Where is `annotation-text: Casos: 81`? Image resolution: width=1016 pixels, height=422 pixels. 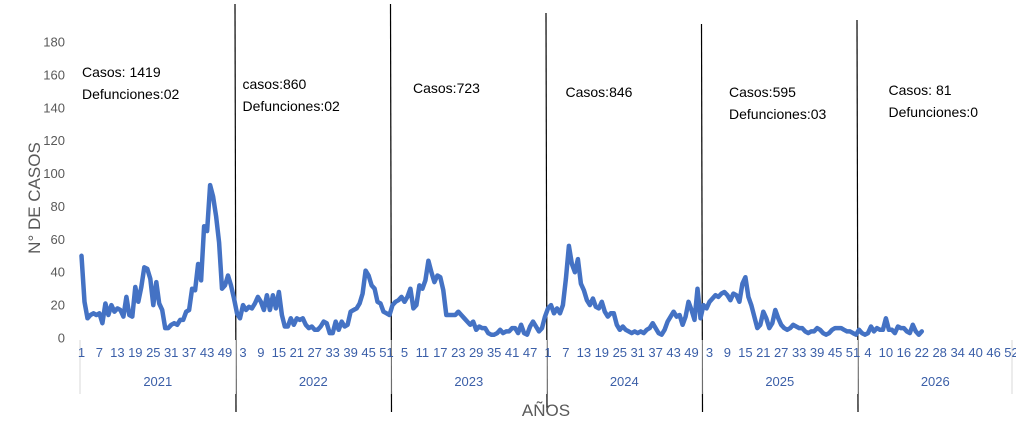
annotation-text: Casos: 81 is located at coordinates (920, 90).